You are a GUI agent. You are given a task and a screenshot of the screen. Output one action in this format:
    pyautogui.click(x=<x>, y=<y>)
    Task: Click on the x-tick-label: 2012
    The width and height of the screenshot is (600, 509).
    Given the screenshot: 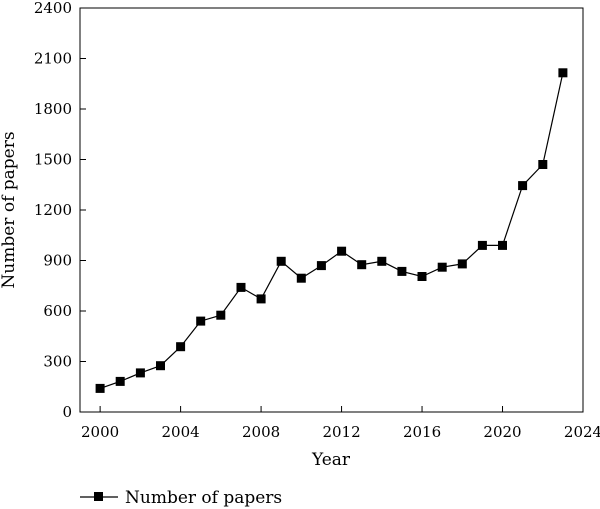 What is the action you would take?
    pyautogui.click(x=341, y=432)
    